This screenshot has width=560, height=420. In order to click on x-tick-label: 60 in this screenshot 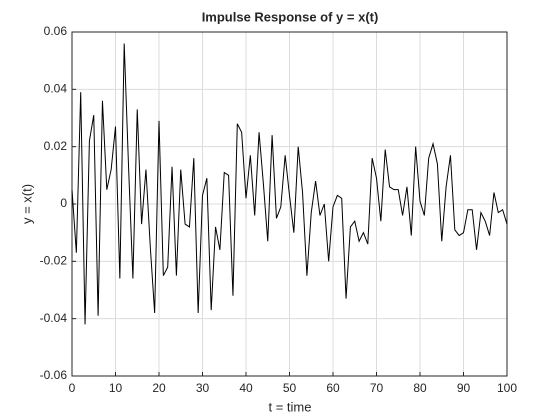, I will do `click(333, 388)`.